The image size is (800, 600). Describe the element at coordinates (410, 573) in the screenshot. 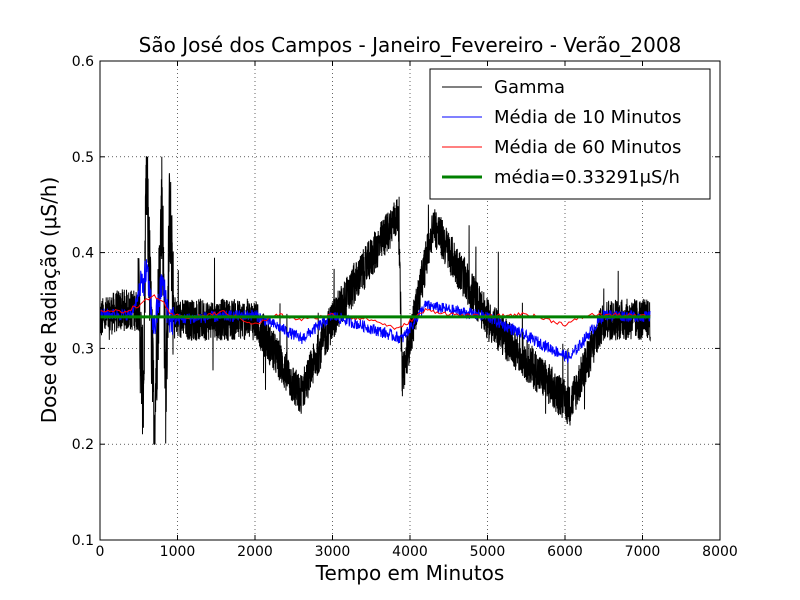

I see `x-axis-label: Tempo em Minutos` at that location.